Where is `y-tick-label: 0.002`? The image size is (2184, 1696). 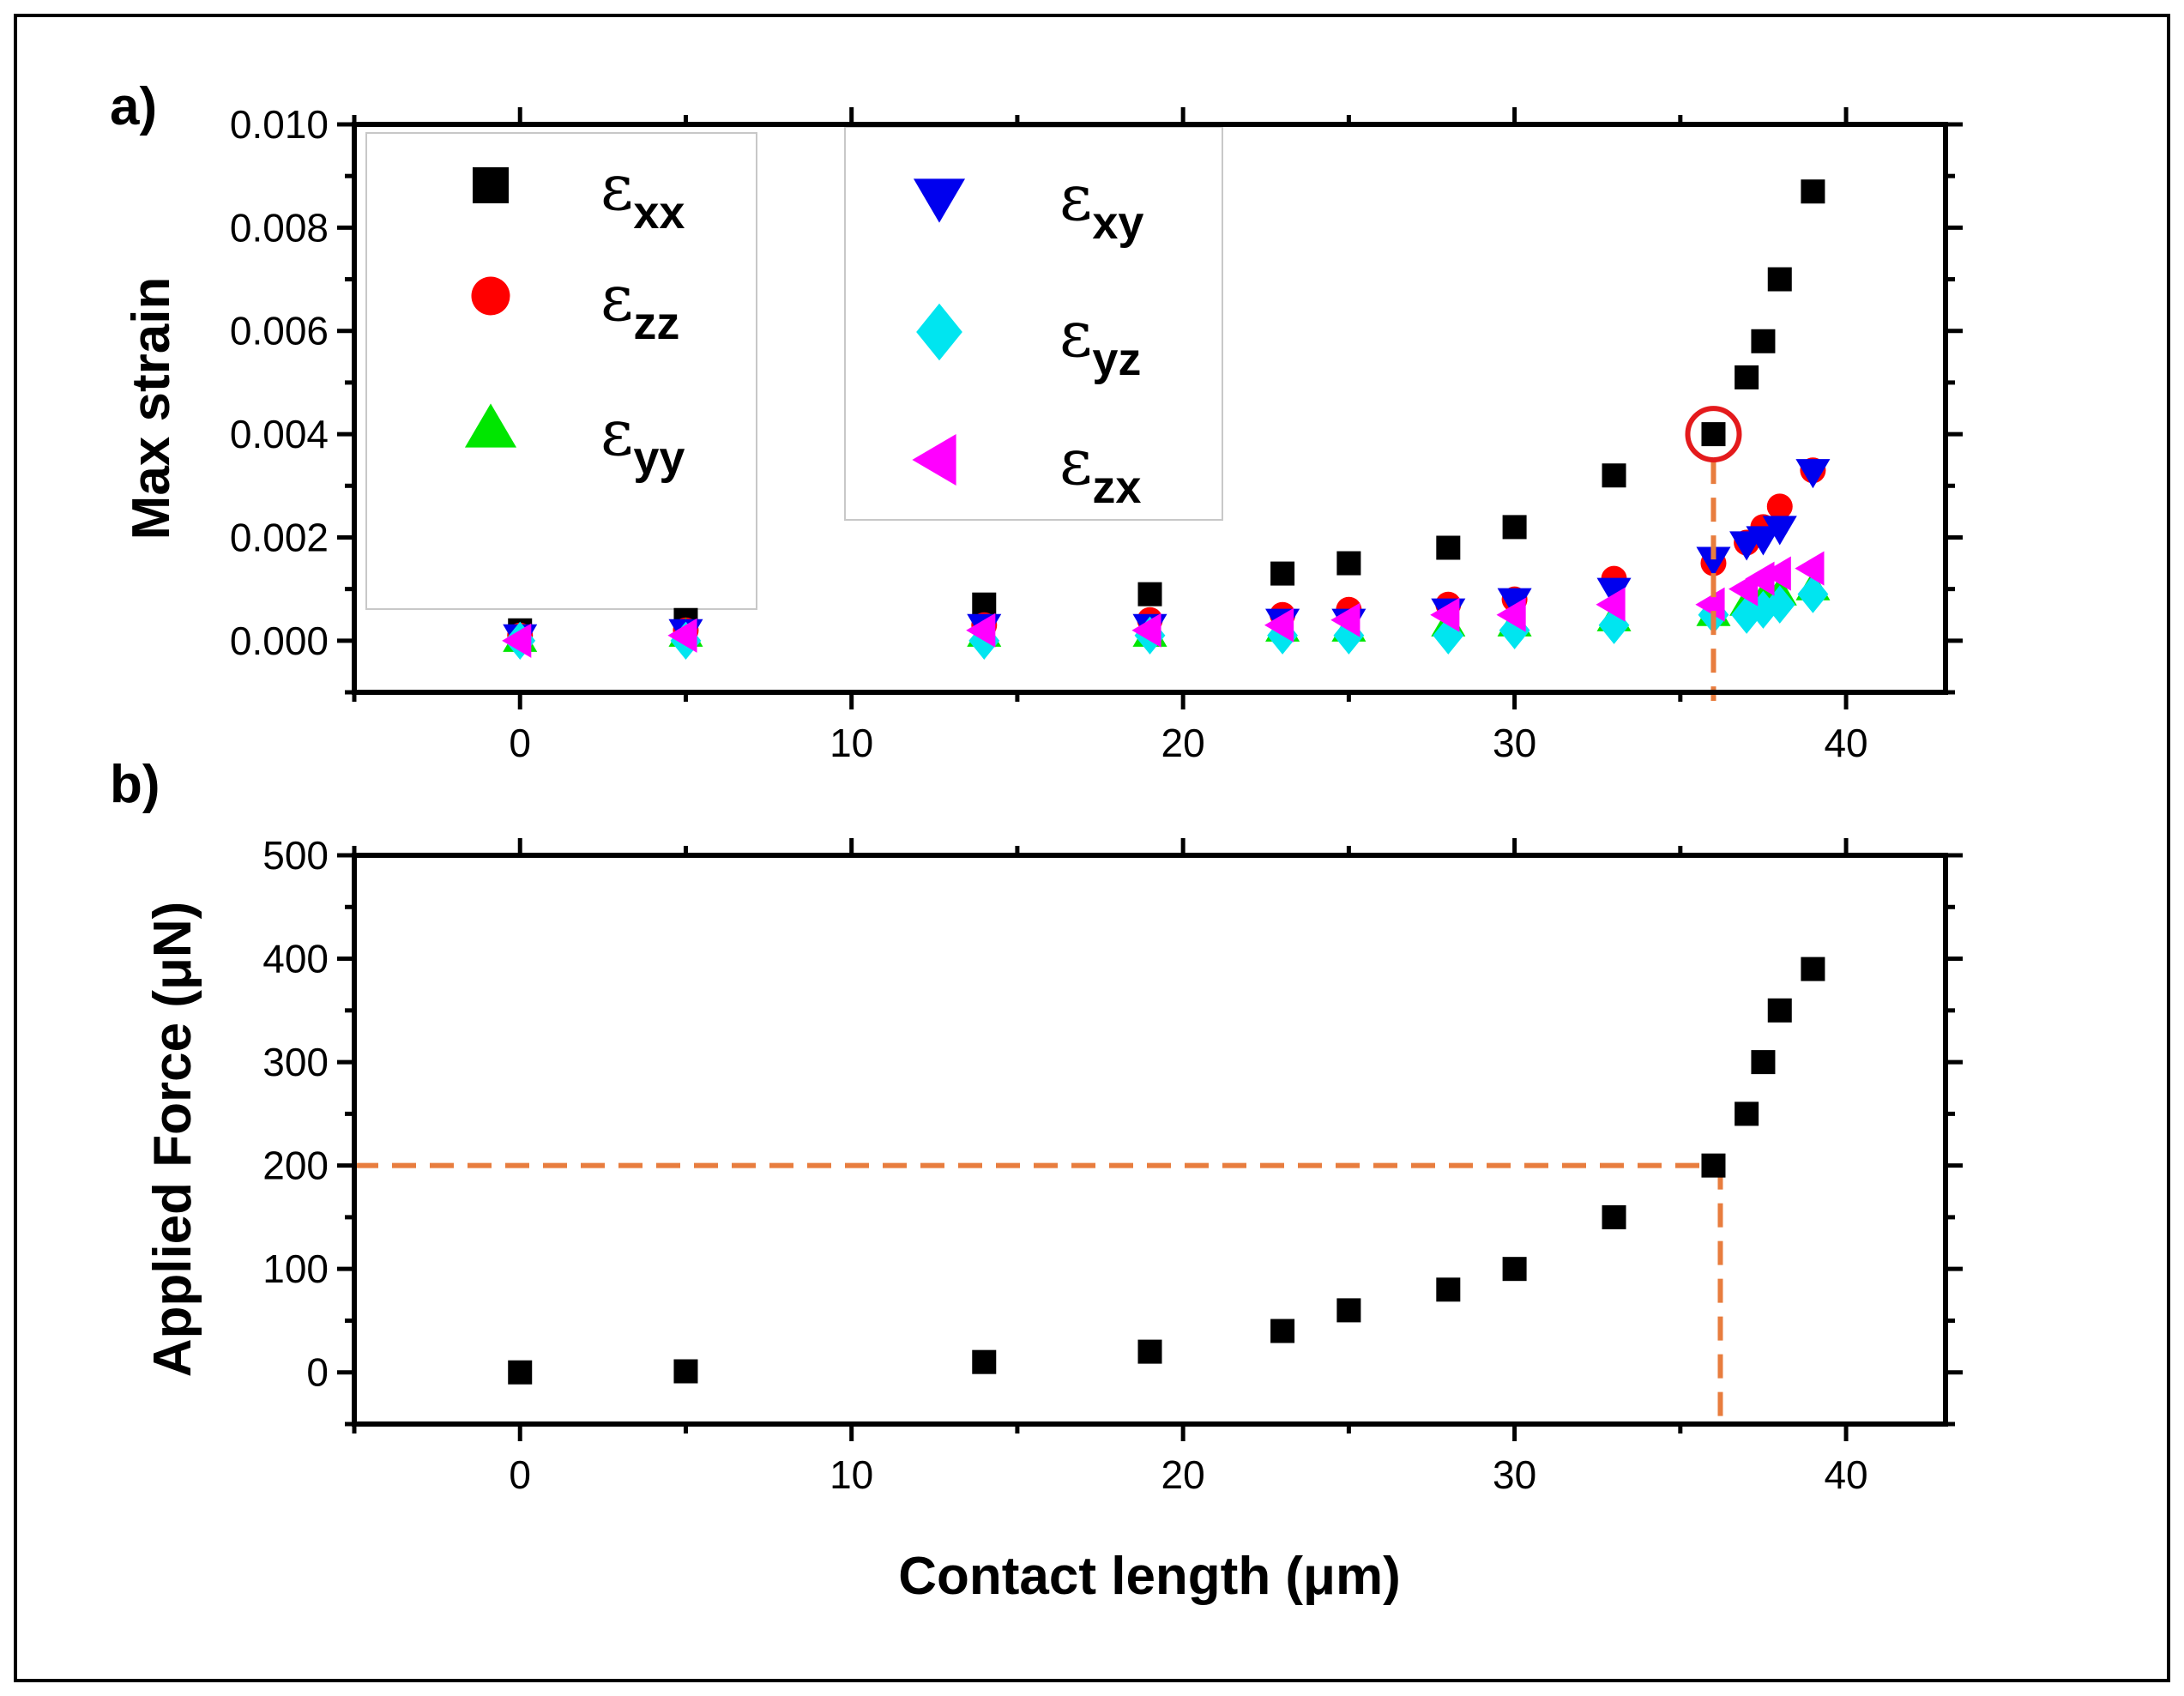
y-tick-label: 0.002 is located at coordinates (279, 537).